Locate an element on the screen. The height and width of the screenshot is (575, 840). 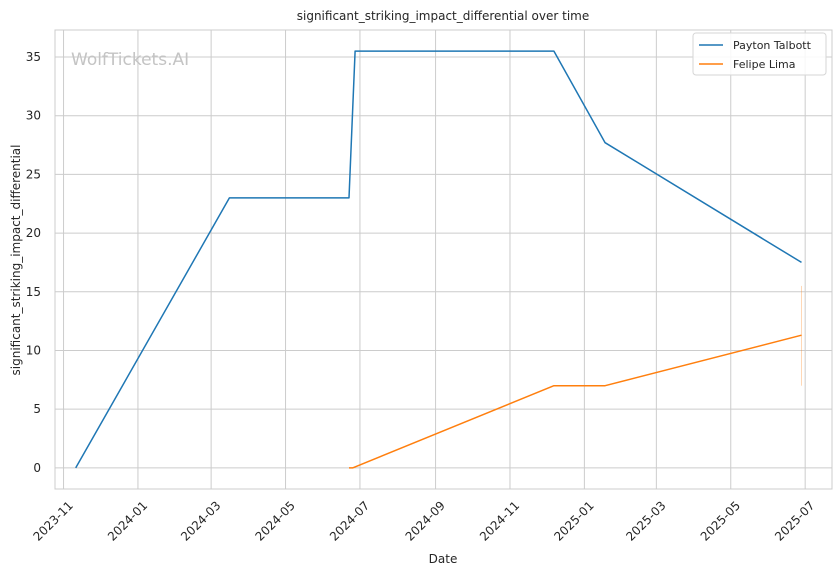
y-tick-label: 25 is located at coordinates (33, 174).